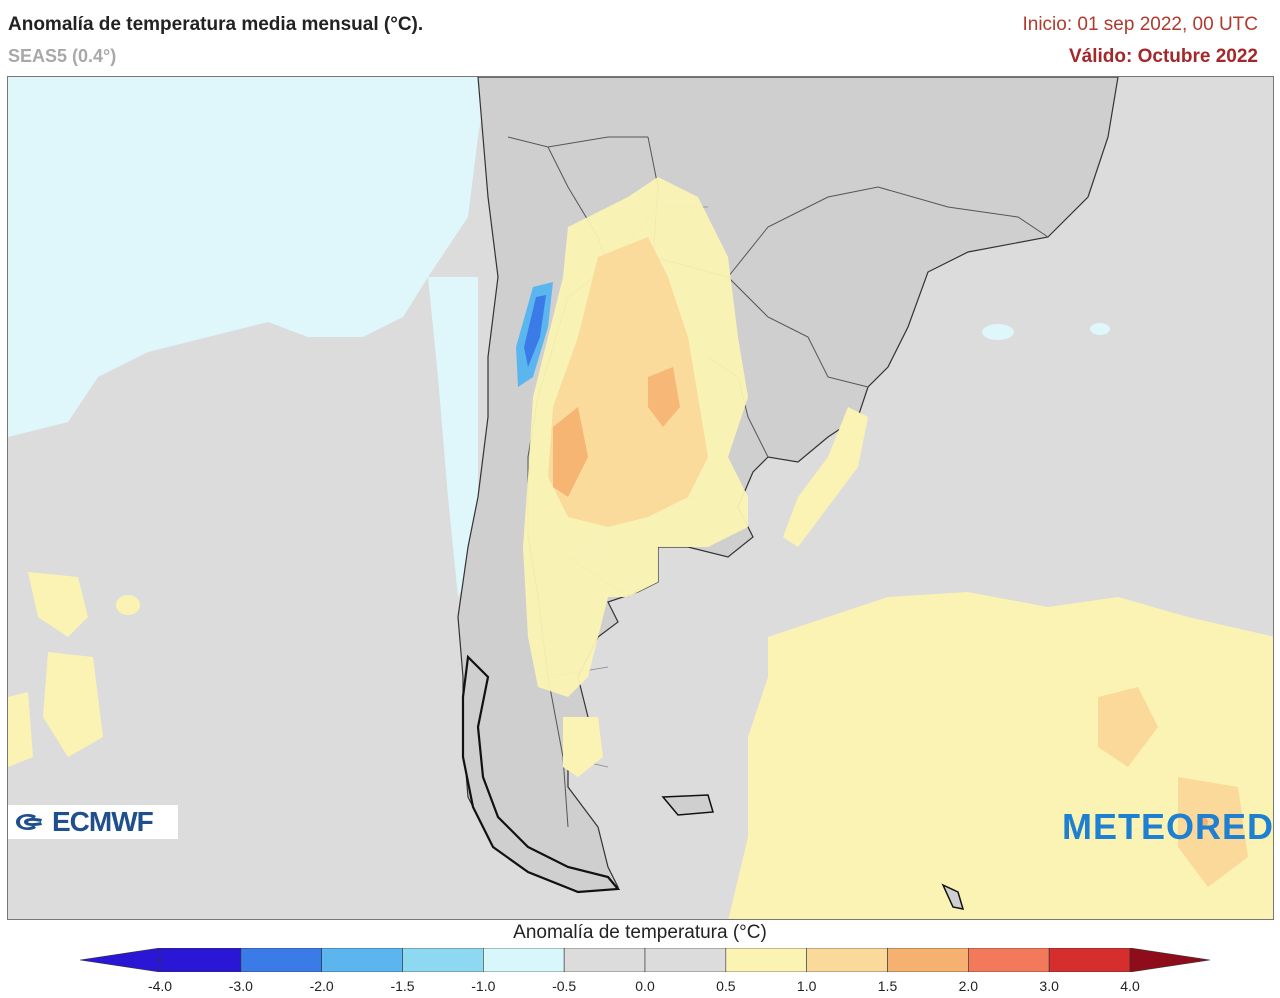  I want to click on colorbar-tick-label: -4.0, so click(160, 986).